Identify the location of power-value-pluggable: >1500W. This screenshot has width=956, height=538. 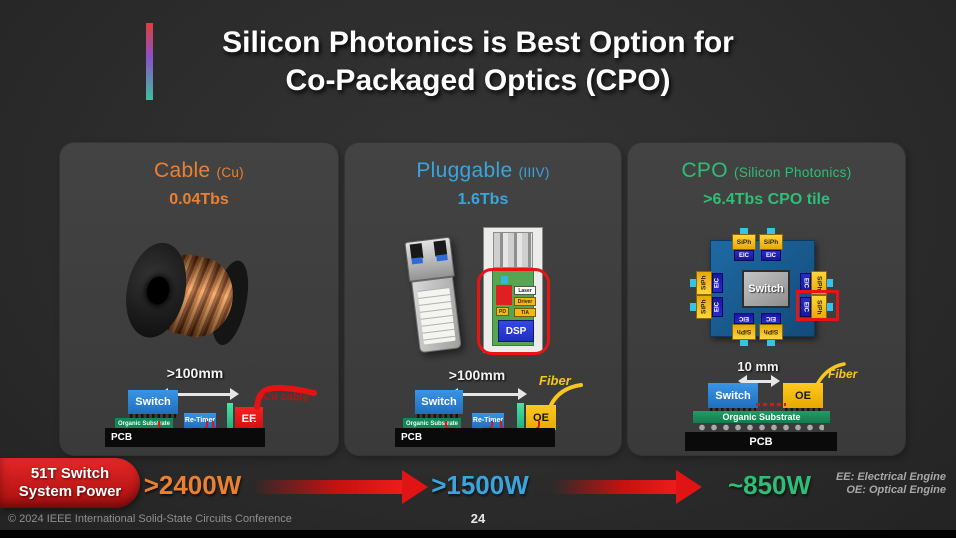
(480, 485).